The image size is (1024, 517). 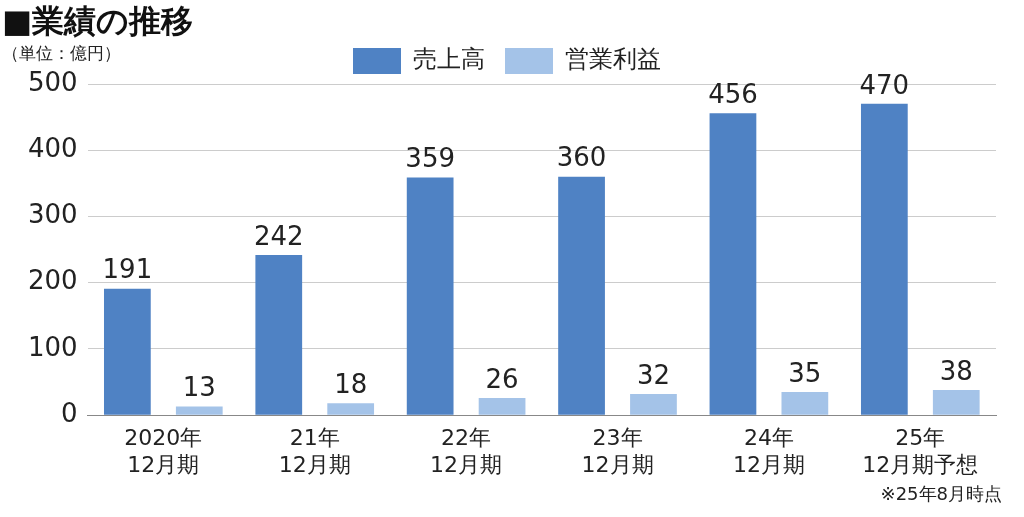 What do you see at coordinates (466, 451) in the screenshot?
I see `x-tick-label: 22年 12月期` at bounding box center [466, 451].